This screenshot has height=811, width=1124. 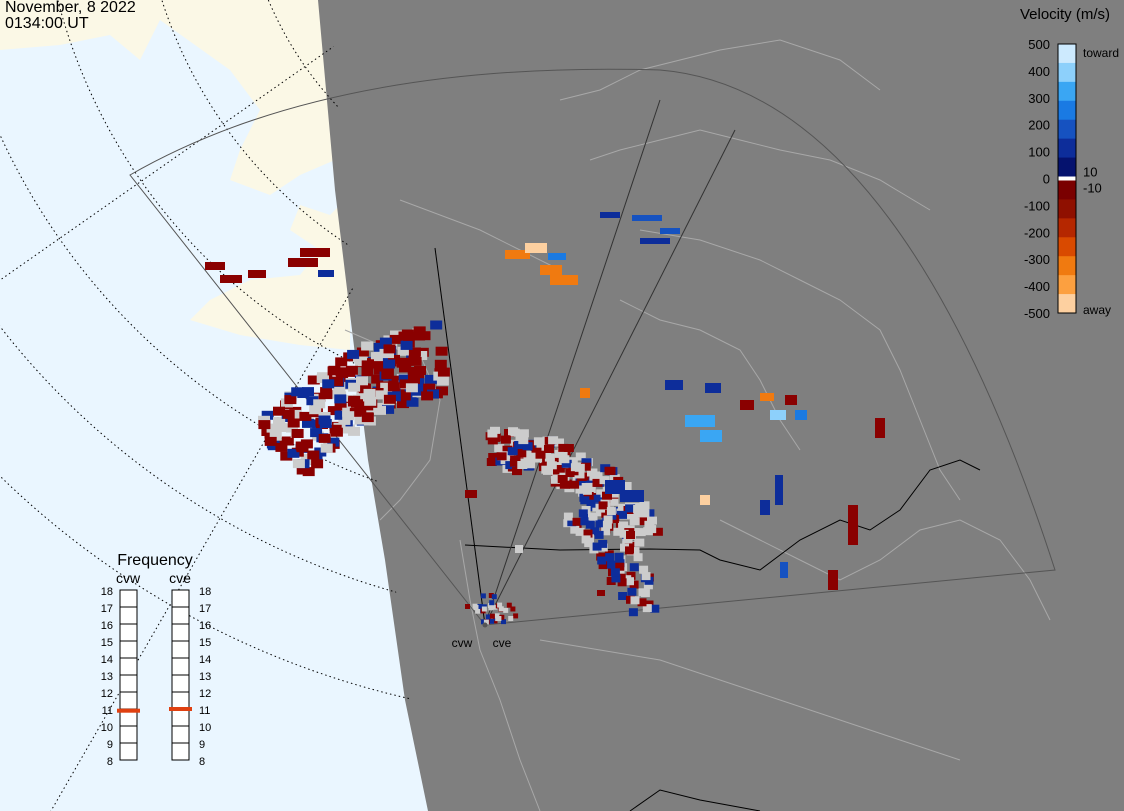 What do you see at coordinates (107, 677) in the screenshot?
I see `frequency-level-label-left: 13` at bounding box center [107, 677].